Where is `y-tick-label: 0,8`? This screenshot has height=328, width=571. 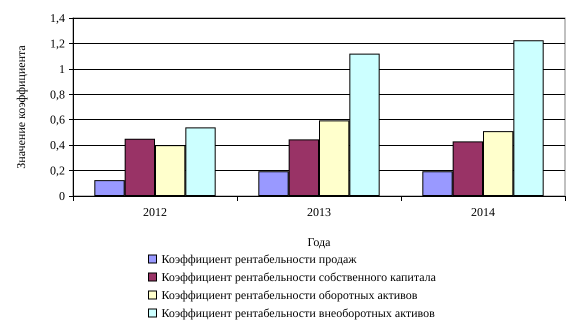 y-tick-label: 0,8 is located at coordinates (57, 94).